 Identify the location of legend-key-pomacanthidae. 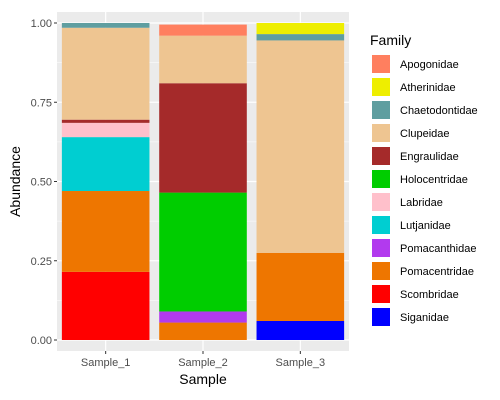
(381, 248).